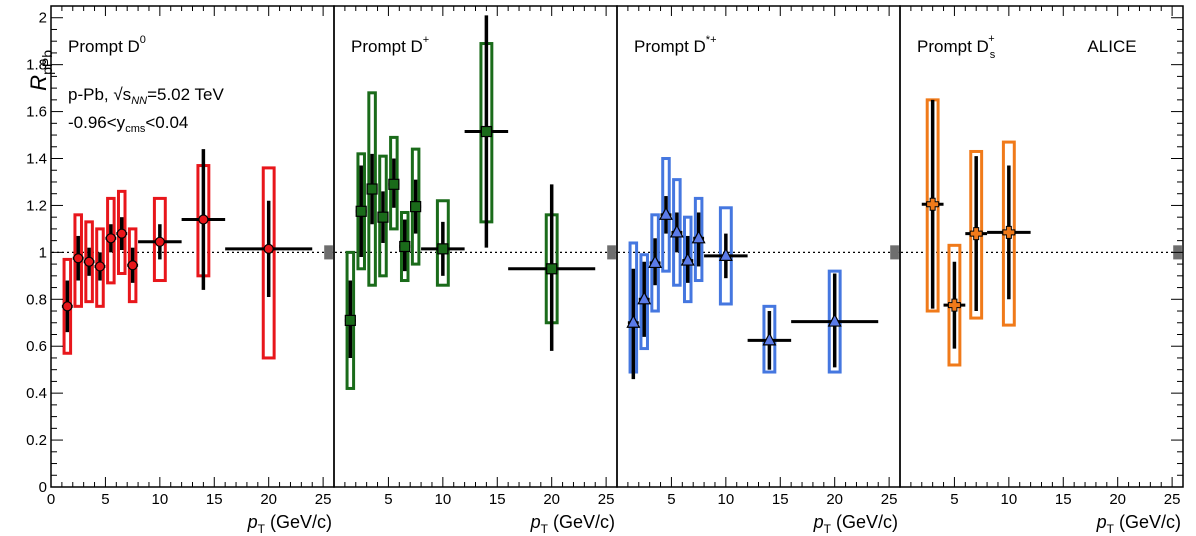  I want to click on collision-energy: =5.02 TeV, so click(185, 94).